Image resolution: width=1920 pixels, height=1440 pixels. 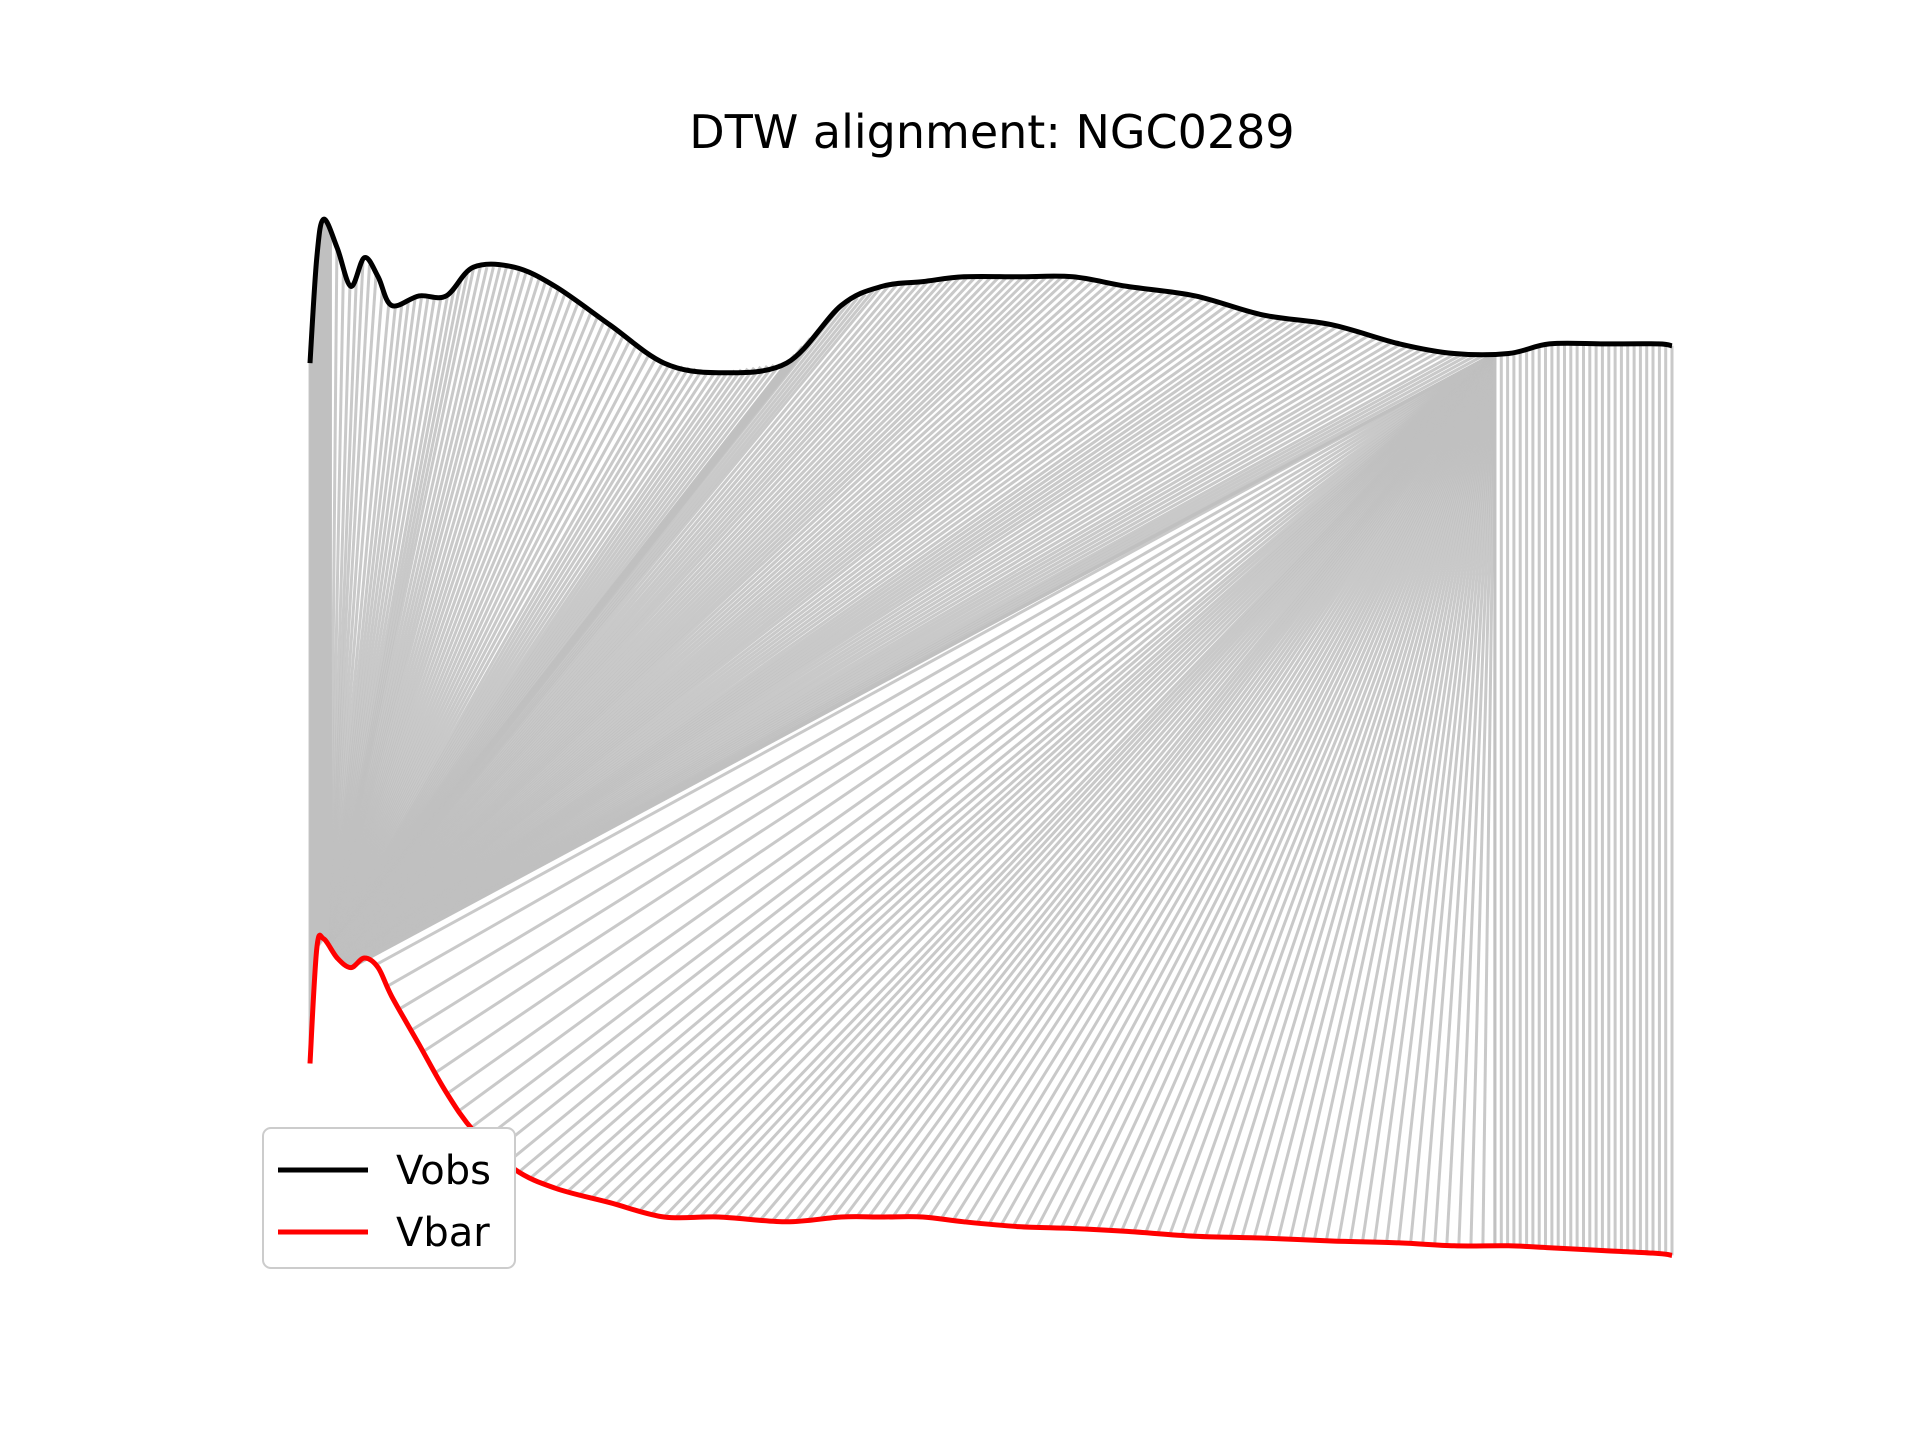 I want to click on chart-title: DTW alignment: NGC0289, so click(x=991, y=132).